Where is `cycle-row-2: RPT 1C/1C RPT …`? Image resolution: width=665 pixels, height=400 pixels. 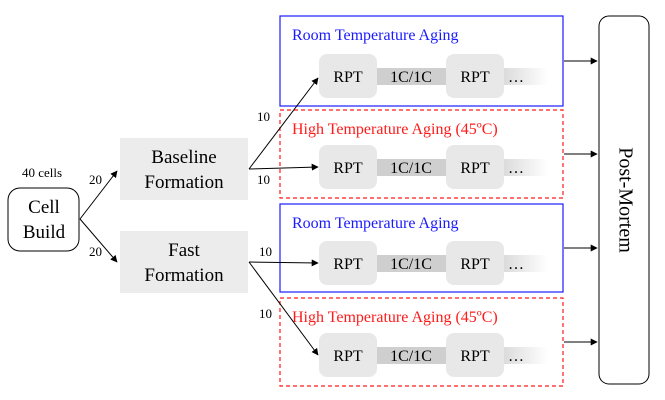
cycle-row-2: RPT 1C/1C RPT … is located at coordinates (433, 167).